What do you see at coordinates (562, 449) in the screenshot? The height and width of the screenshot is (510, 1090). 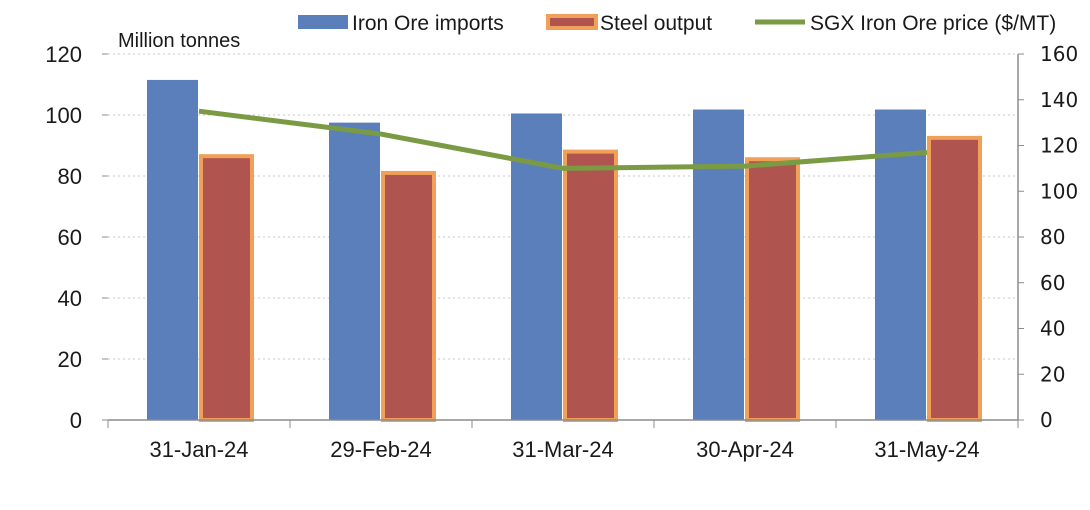 I see `x-category-label: 31-Mar-24` at bounding box center [562, 449].